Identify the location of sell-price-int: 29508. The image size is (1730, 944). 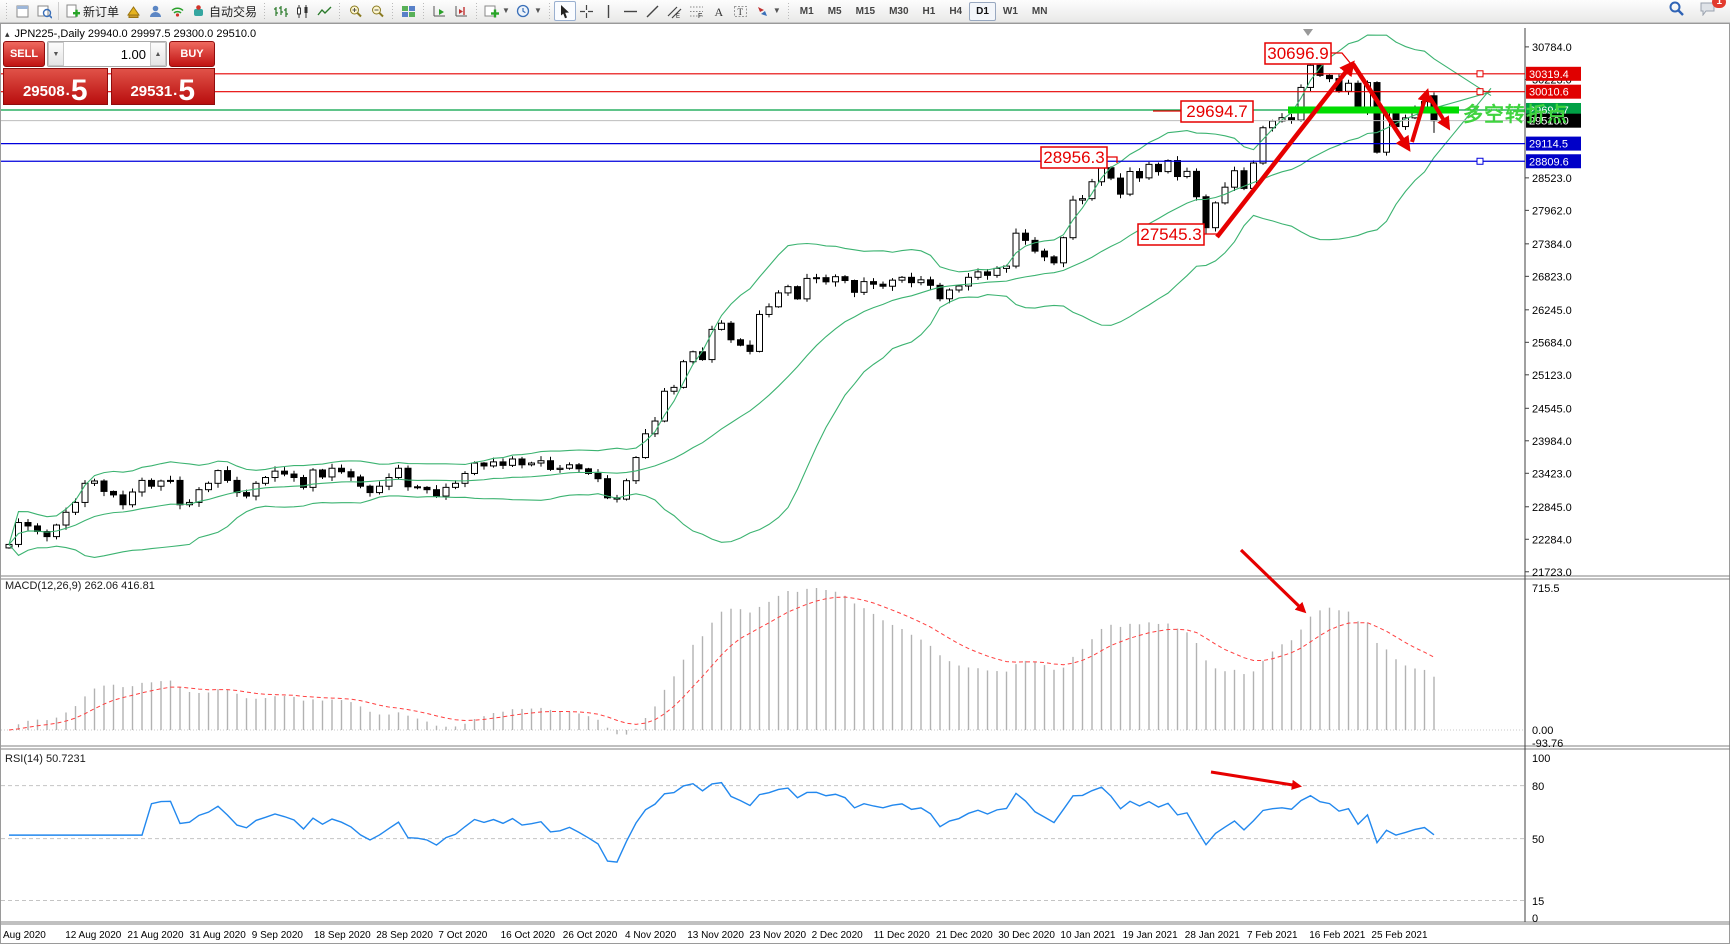
(43, 91).